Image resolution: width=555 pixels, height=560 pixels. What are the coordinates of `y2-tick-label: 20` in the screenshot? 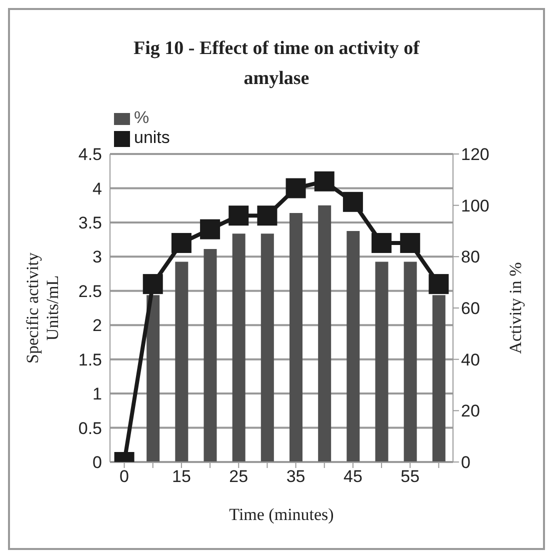 It's located at (470, 411).